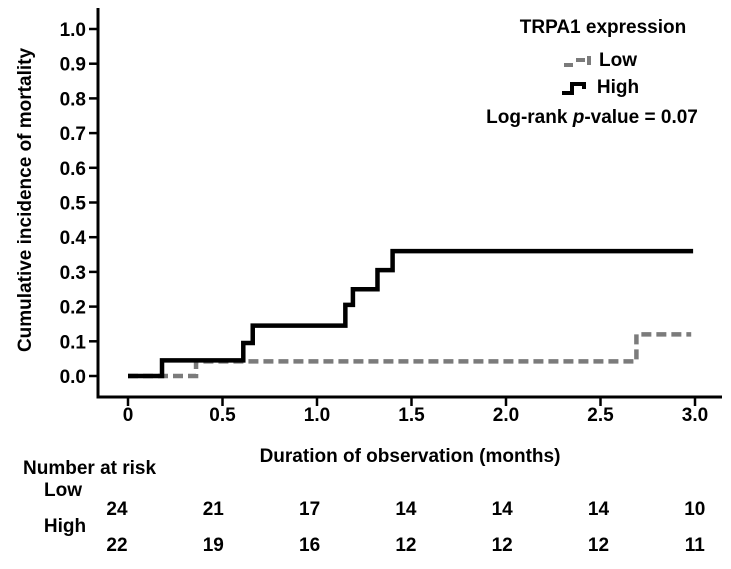 The width and height of the screenshot is (731, 569). Describe the element at coordinates (213, 509) in the screenshot. I see `risk-count-low-1: 21` at that location.